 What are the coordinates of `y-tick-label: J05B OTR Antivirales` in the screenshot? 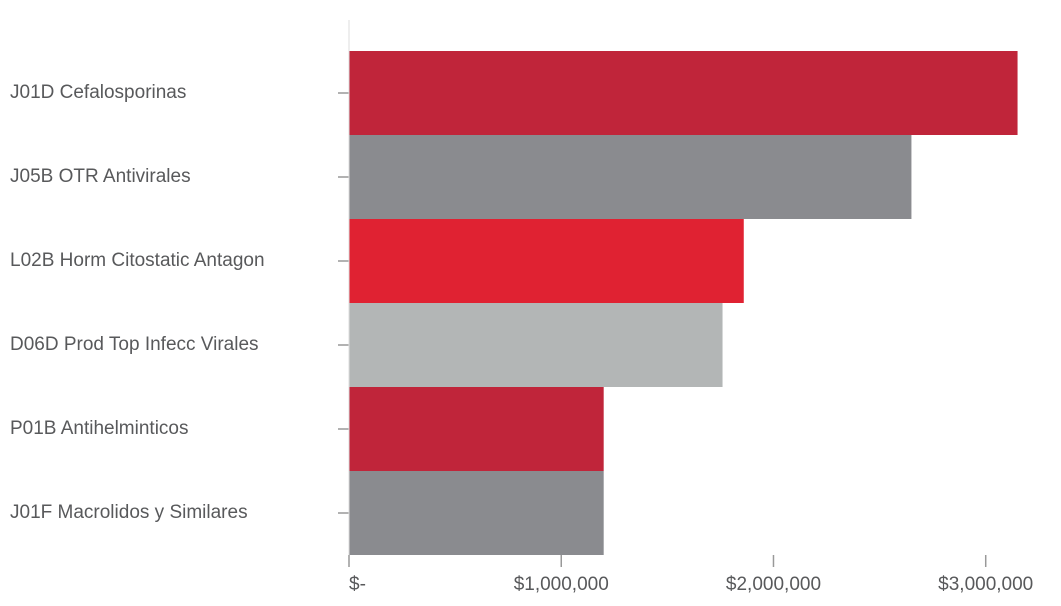 It's located at (100, 176).